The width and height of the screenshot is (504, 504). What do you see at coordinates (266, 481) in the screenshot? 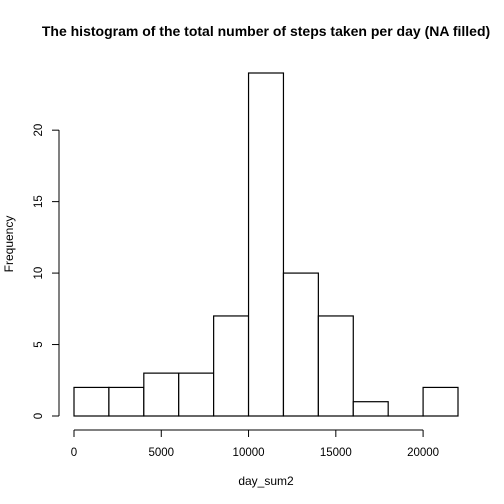
I see `x-axis-label: day_sum2` at bounding box center [266, 481].